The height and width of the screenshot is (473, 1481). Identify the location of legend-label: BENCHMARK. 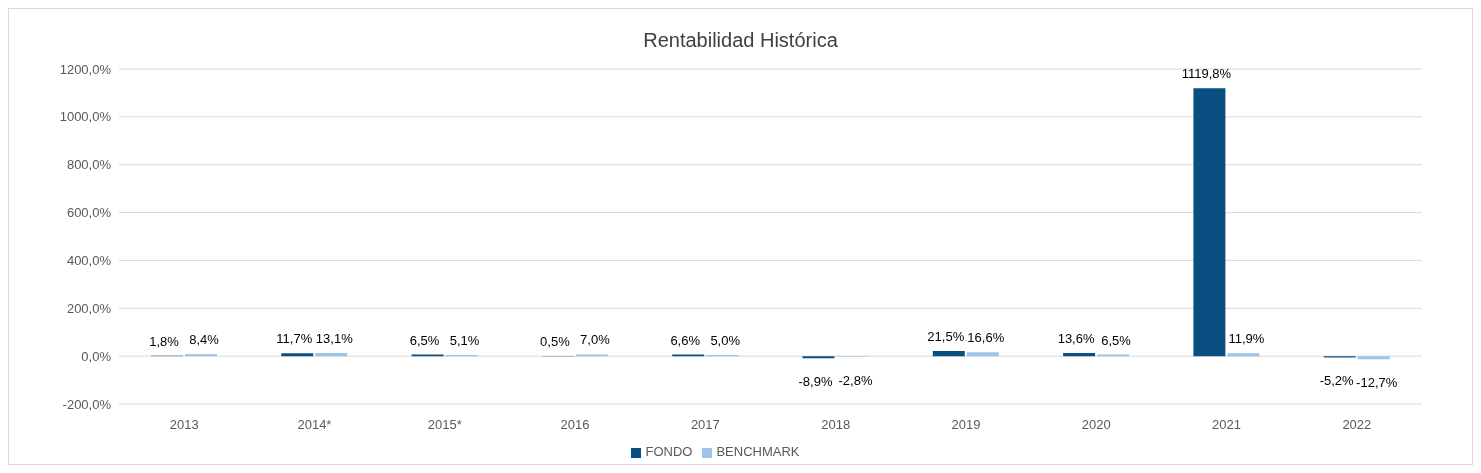
(758, 451).